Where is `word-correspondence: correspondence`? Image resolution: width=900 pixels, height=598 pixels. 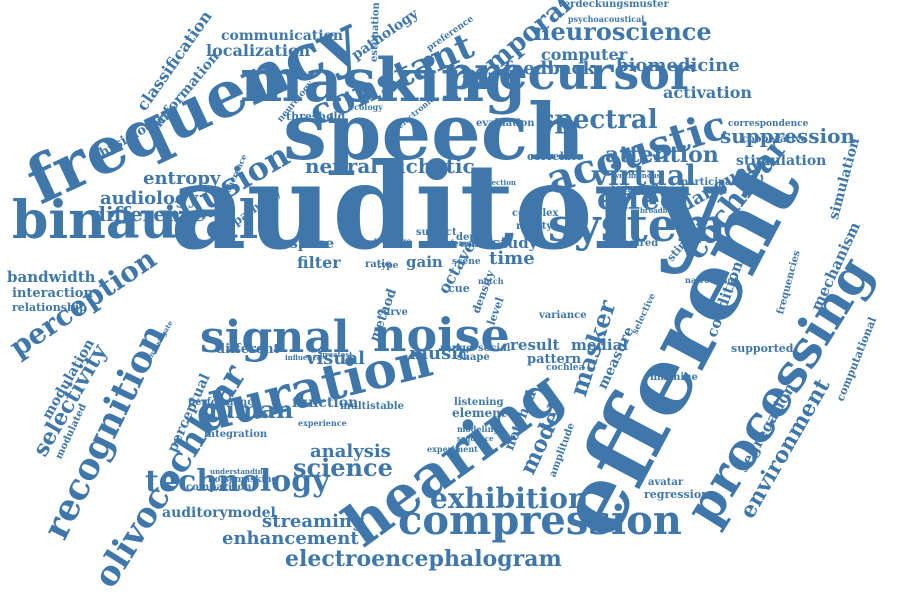 word-correspondence: correspondence is located at coordinates (768, 123).